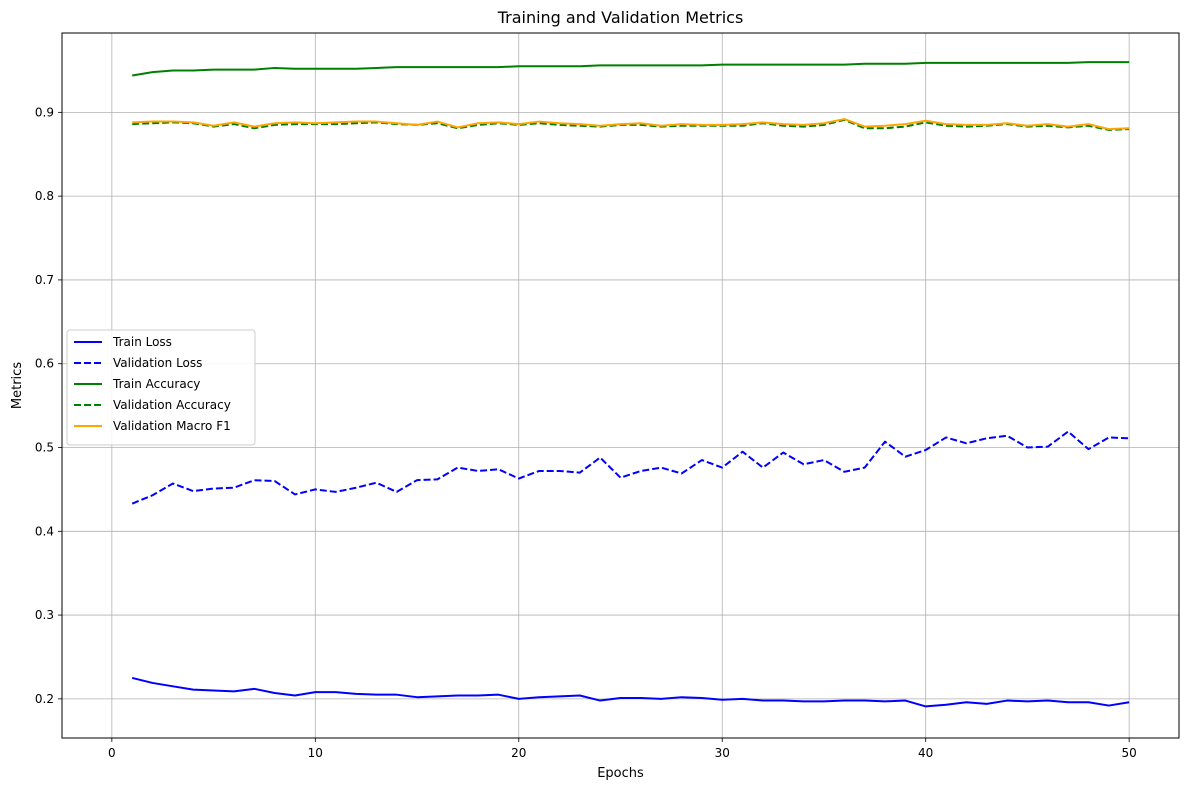  I want to click on legend-box, so click(161, 387).